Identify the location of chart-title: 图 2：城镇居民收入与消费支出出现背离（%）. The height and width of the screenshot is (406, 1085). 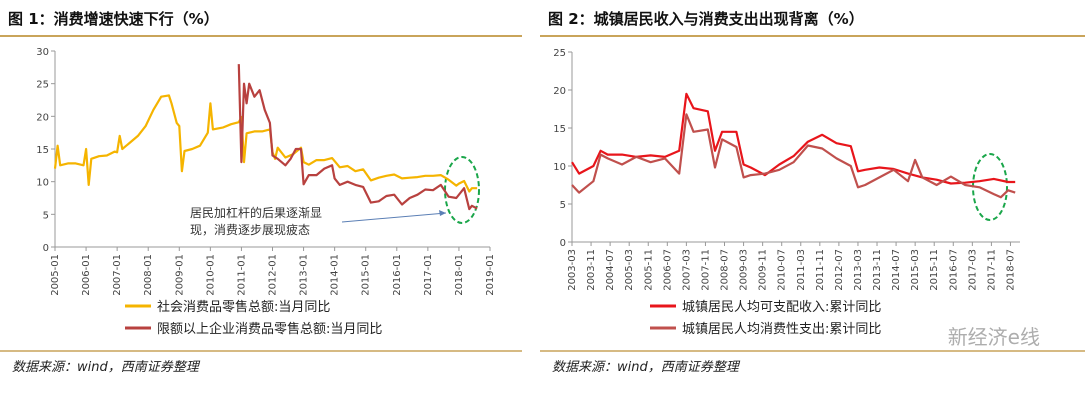
(706, 19).